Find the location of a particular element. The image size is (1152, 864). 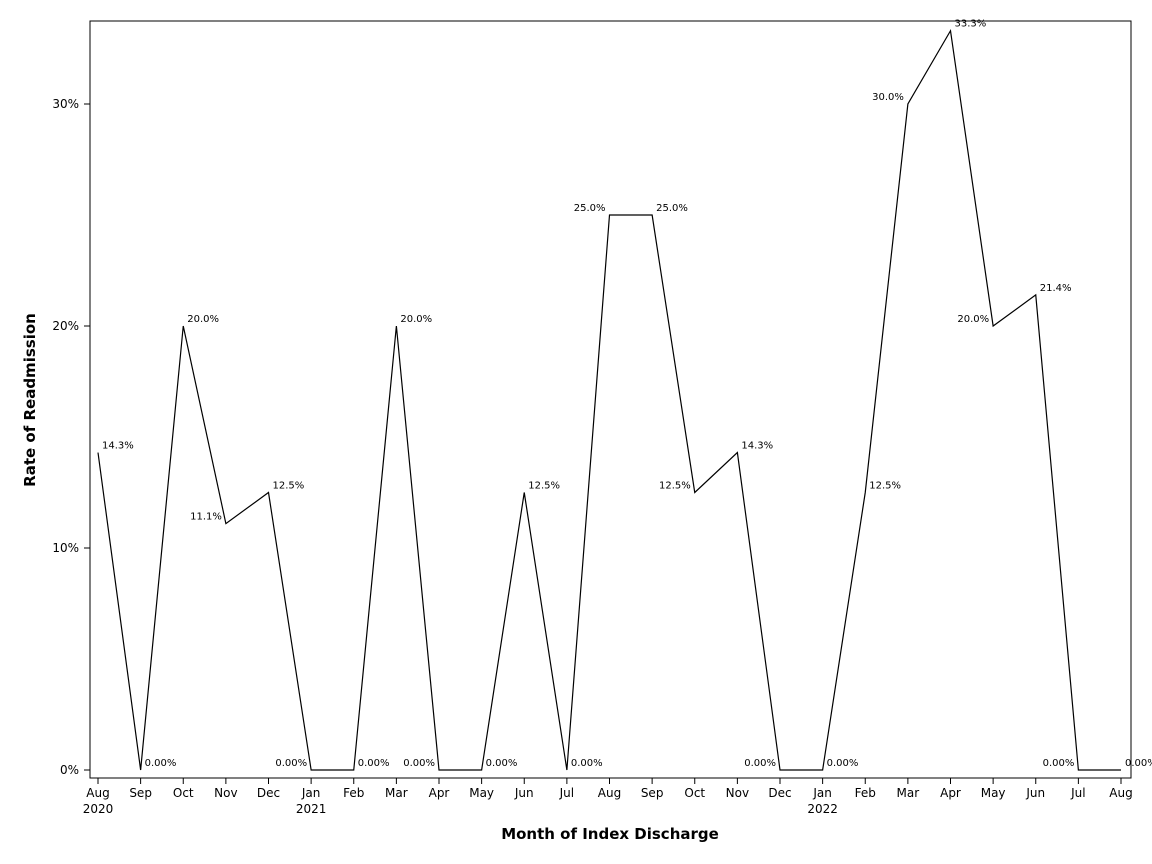

y-tick-label: 30% is located at coordinates (65, 104).